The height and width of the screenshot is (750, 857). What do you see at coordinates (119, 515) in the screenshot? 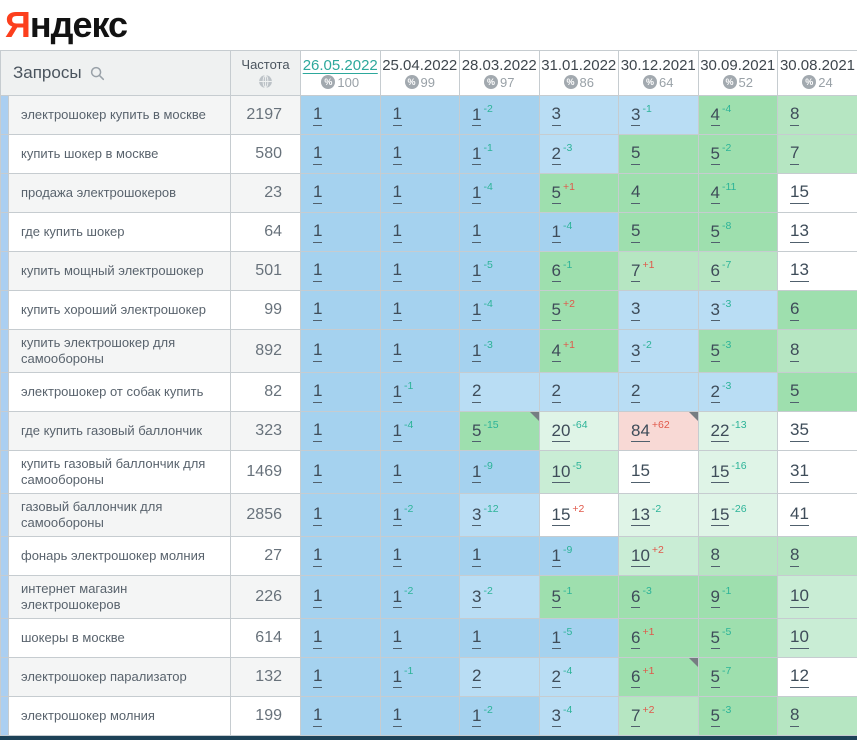
I see `query-cell: газовый баллончик для самообороны` at bounding box center [119, 515].